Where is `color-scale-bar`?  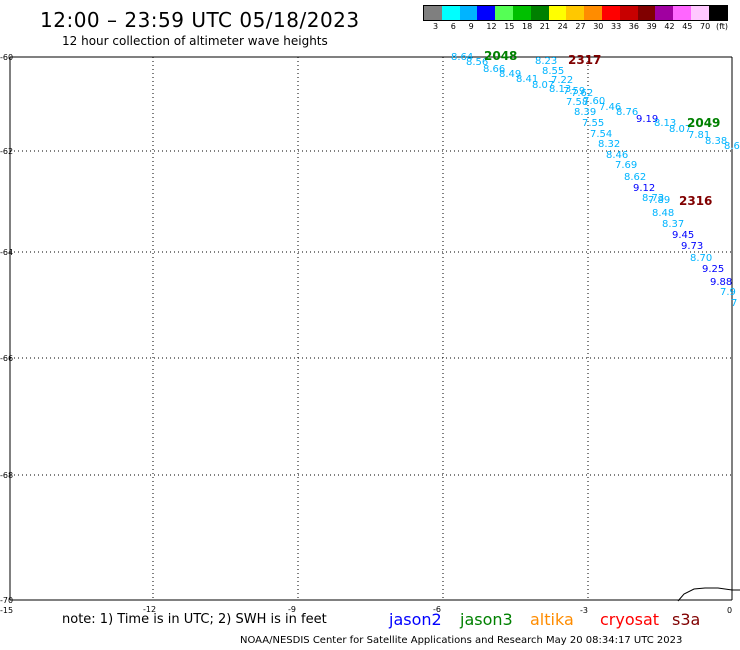
color-scale-bar is located at coordinates (575, 13).